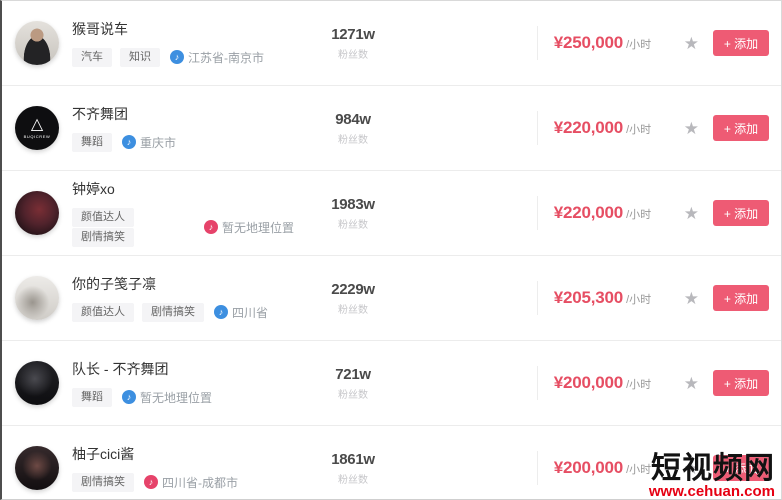 The height and width of the screenshot is (500, 782). I want to click on price-block: ¥250,000 /小时, so click(615, 43).